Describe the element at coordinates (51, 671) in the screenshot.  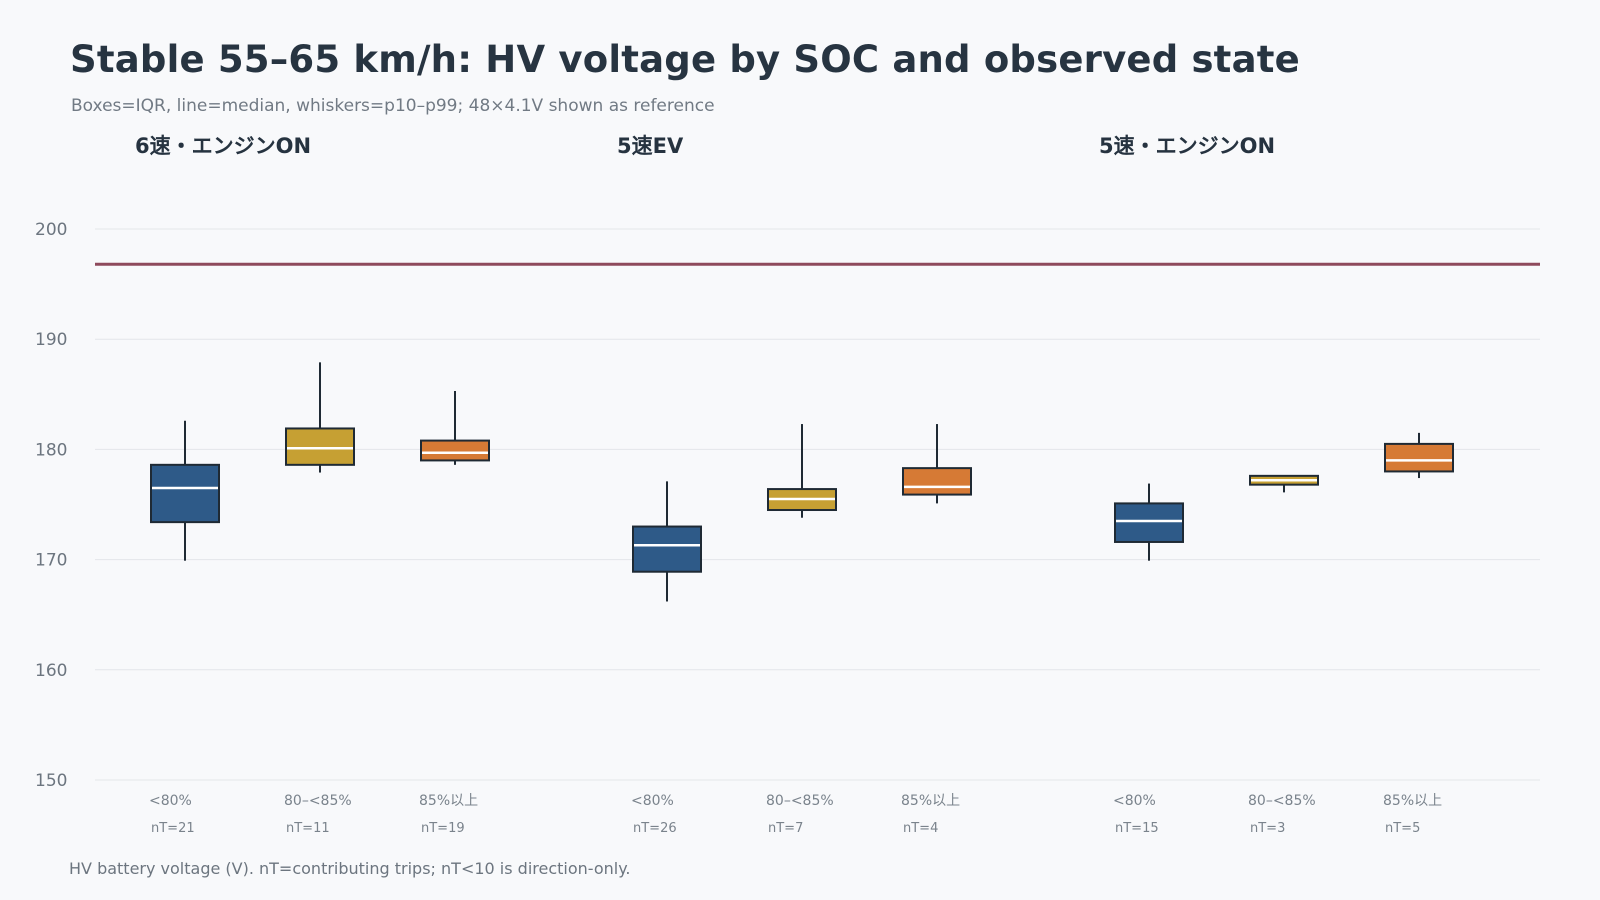
I see `y-tick-label: 160` at that location.